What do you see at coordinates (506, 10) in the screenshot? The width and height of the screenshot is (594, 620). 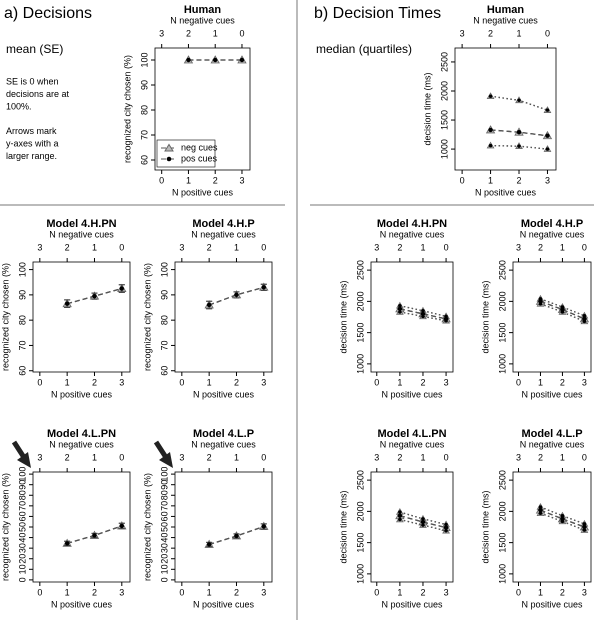 I see `chart-title: Human` at bounding box center [506, 10].